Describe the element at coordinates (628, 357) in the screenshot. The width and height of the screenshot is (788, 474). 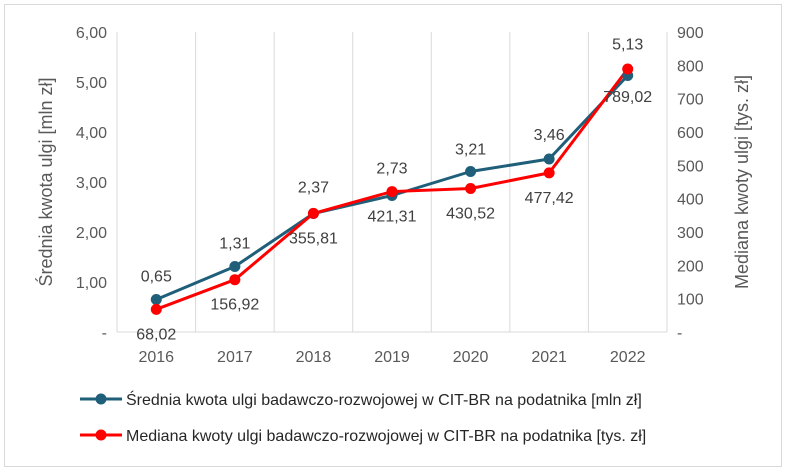
I see `x-tick-label: 2022` at that location.